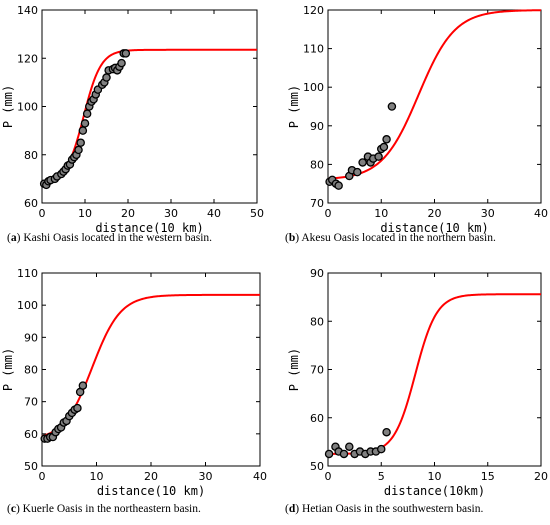  What do you see at coordinates (13, 509) in the screenshot?
I see `caption-c-letter: c` at bounding box center [13, 509].